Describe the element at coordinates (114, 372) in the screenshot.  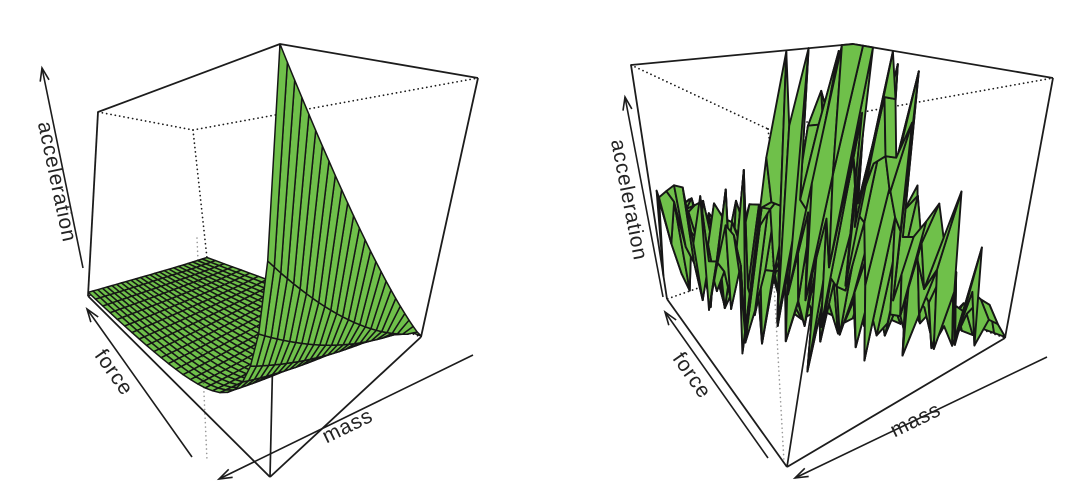
I see `y-axis-label-left: force` at that location.